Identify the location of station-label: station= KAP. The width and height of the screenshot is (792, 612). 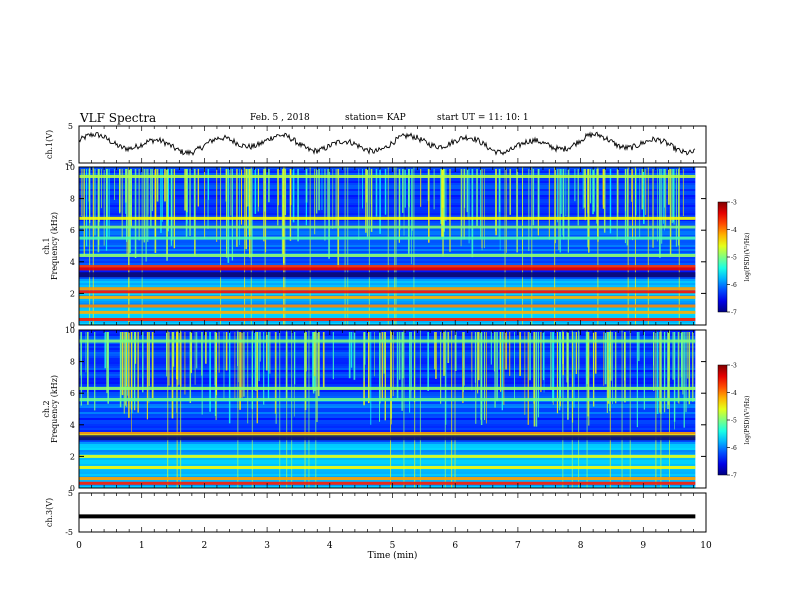
(375, 118).